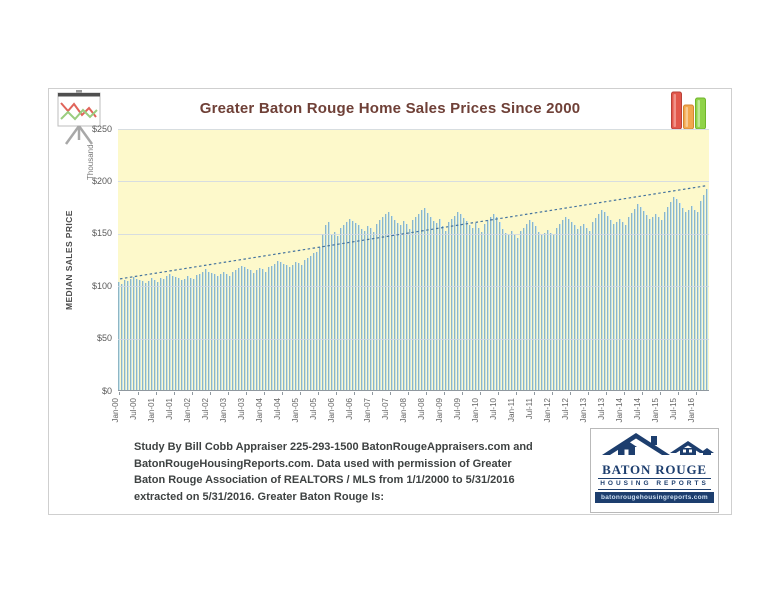  Describe the element at coordinates (295, 410) in the screenshot. I see `x-tick-label: Jan-05` at that location.